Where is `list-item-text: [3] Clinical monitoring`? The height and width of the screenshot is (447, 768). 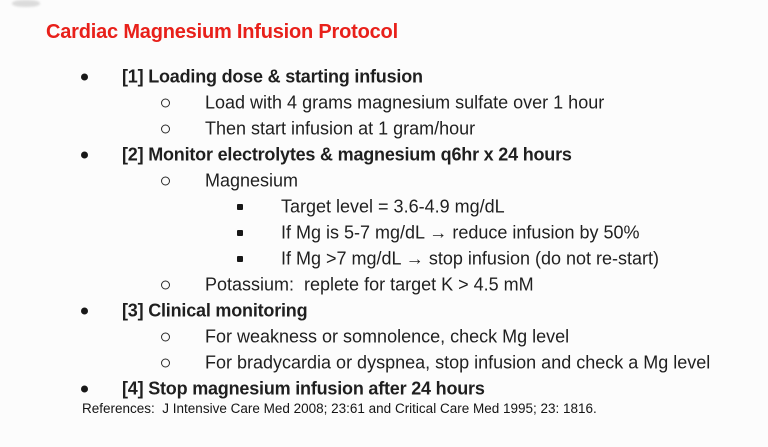 list-item-text: [3] Clinical monitoring is located at coordinates (215, 310).